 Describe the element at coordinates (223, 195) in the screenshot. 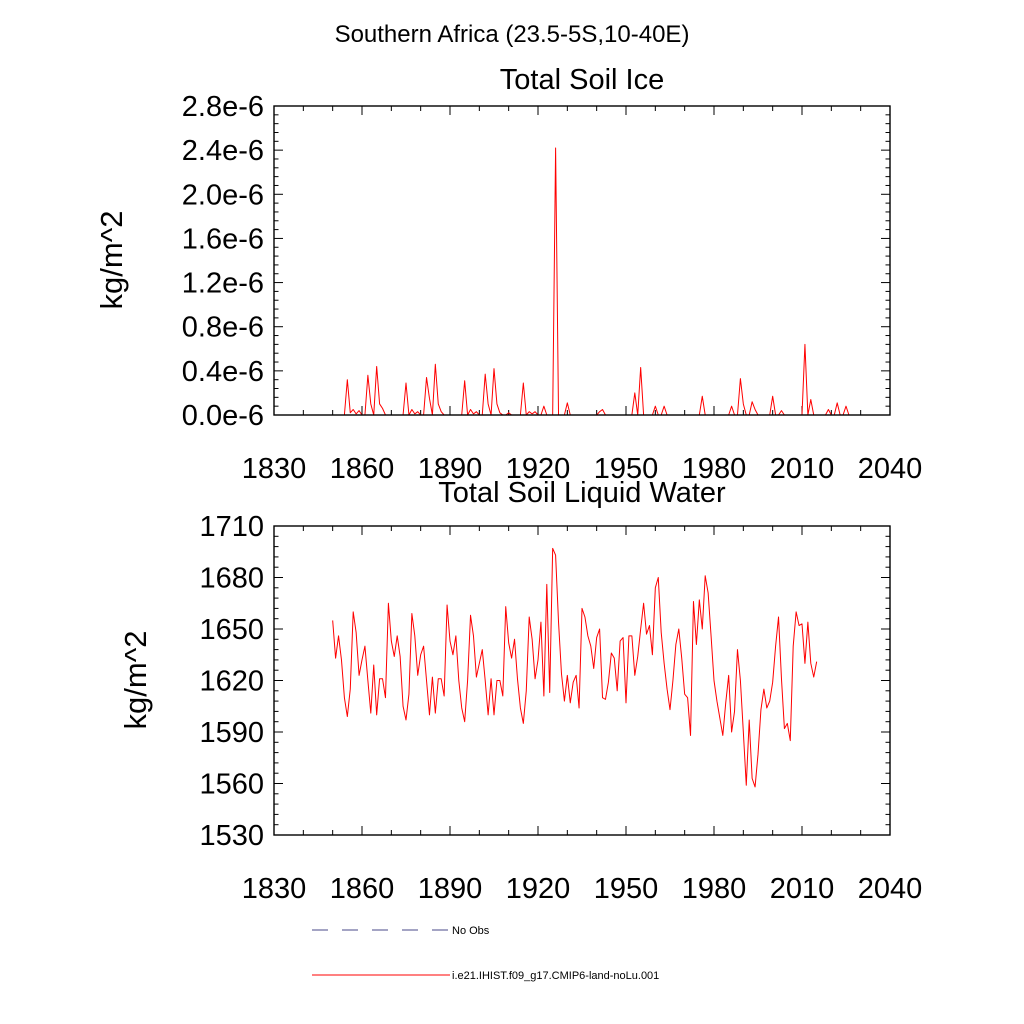

I see `y-tick-label: 2.0e-6` at that location.